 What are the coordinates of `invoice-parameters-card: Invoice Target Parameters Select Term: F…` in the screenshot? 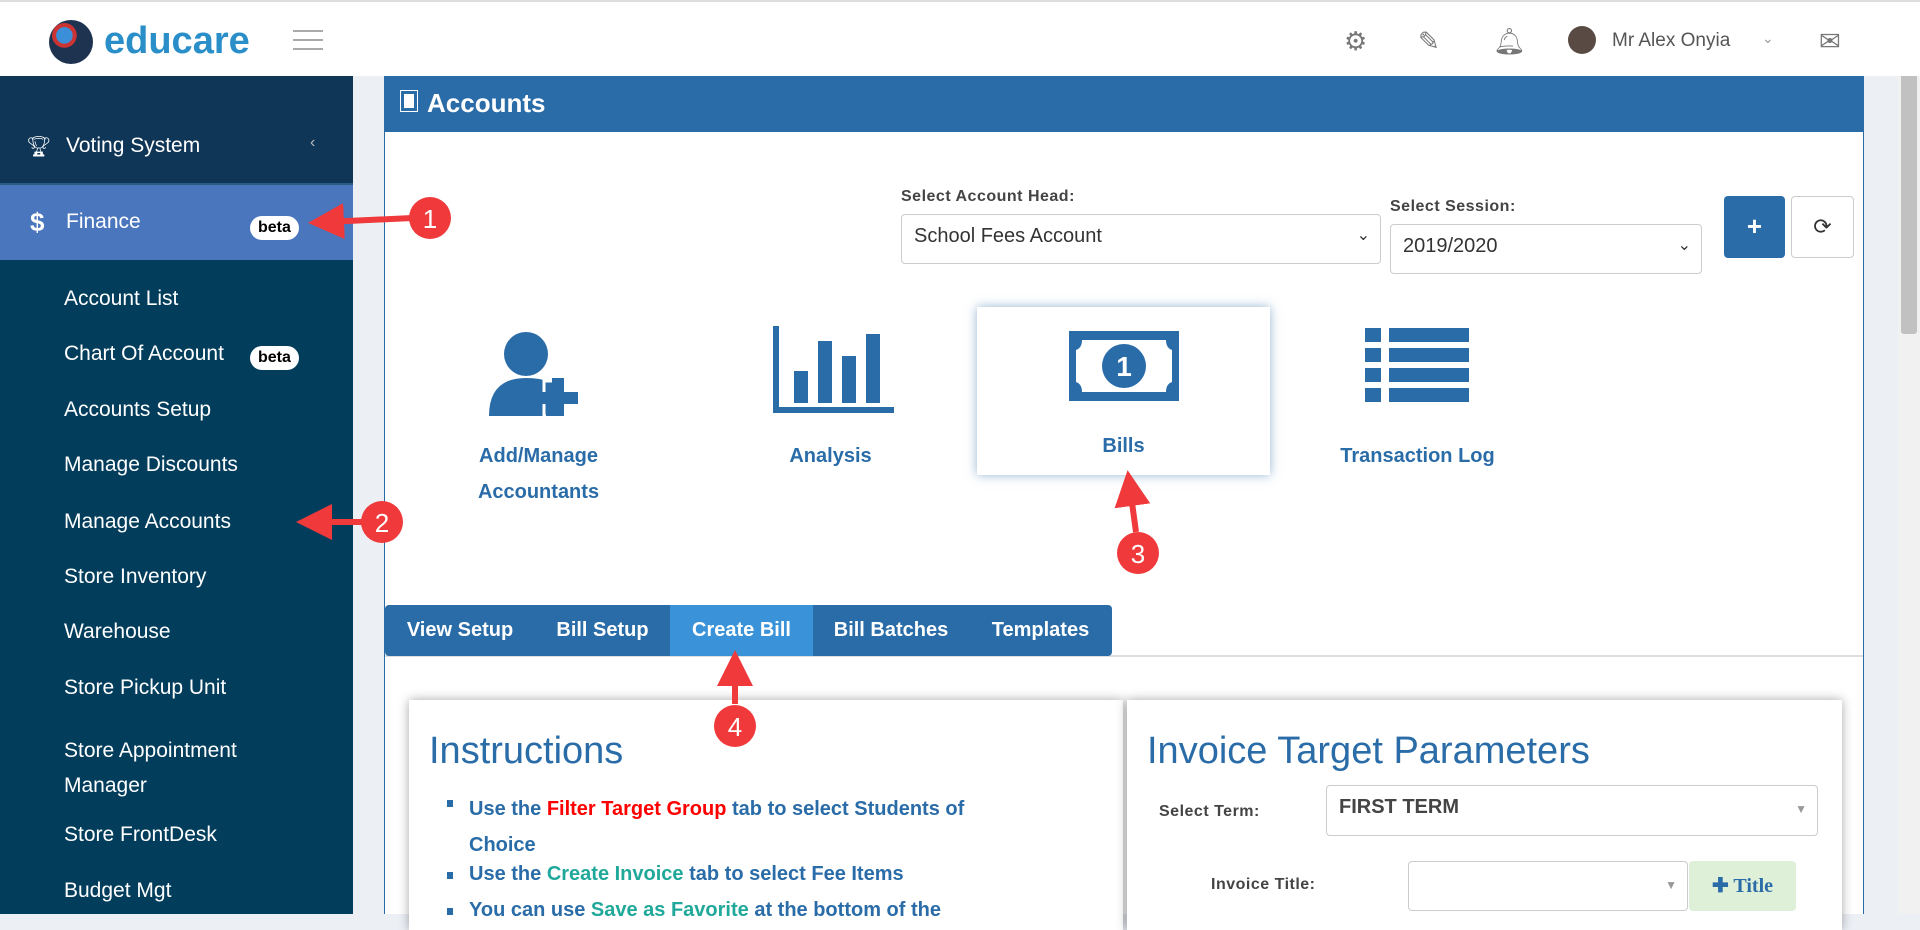 It's located at (1484, 815).